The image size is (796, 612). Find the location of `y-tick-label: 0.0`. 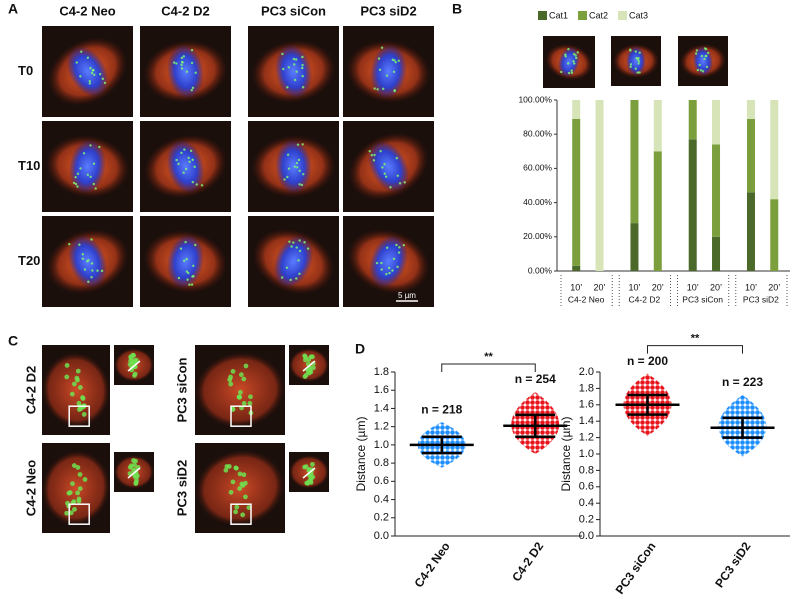

y-tick-label: 0.0 is located at coordinates (586, 536).